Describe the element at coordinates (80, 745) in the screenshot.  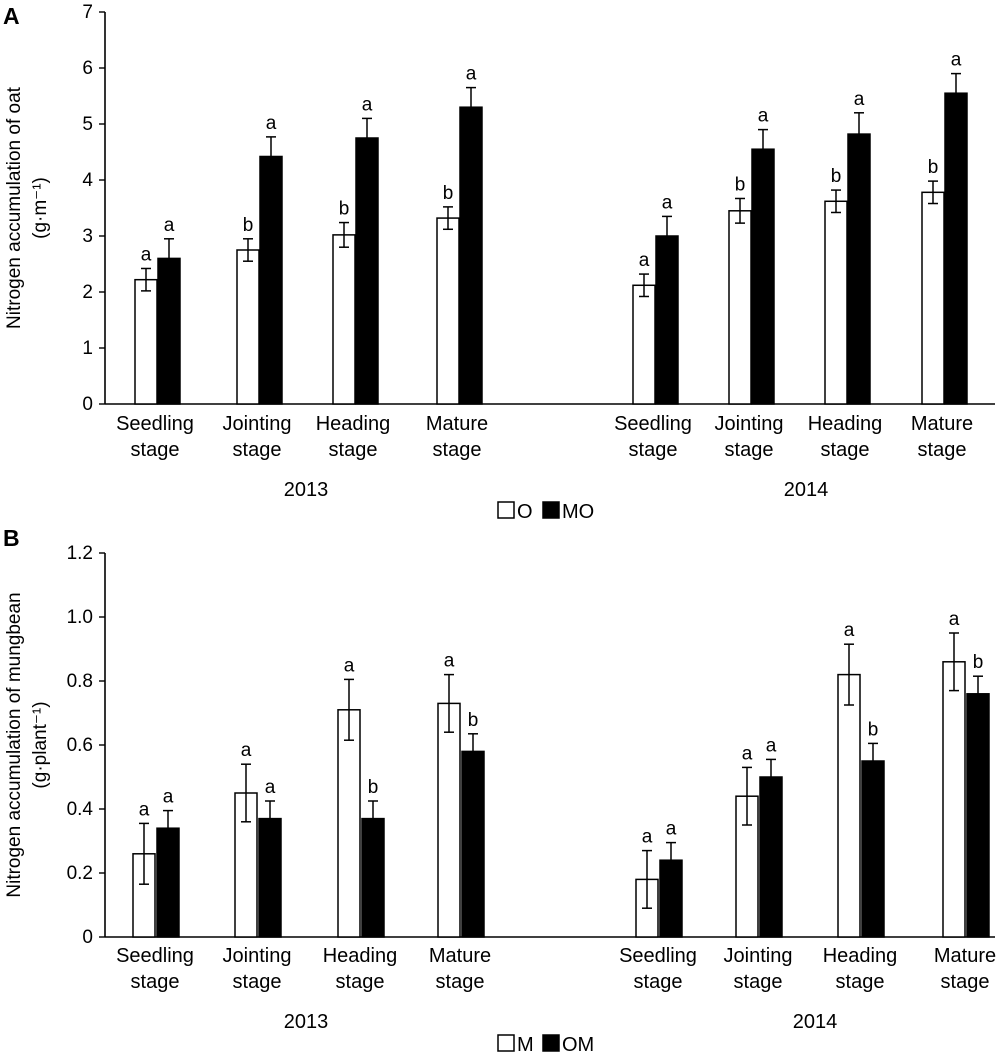
I see `y-tick-label: 0.6` at that location.